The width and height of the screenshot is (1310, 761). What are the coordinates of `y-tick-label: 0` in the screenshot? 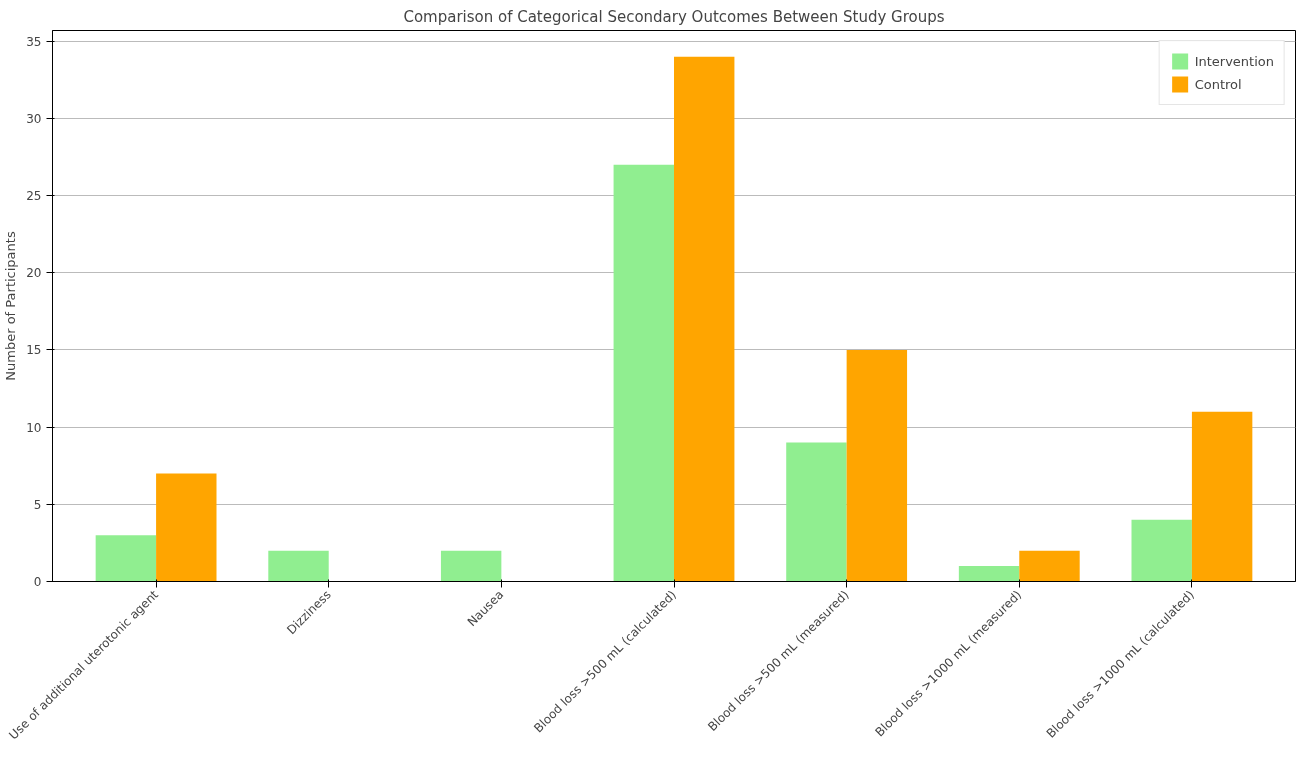 It's located at (37, 582).